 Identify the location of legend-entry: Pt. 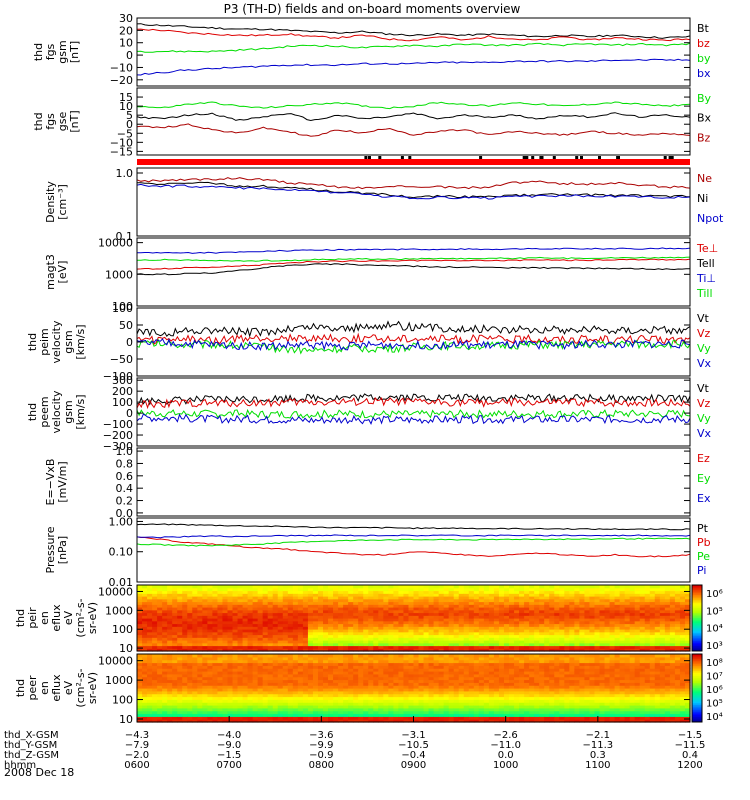
(703, 528).